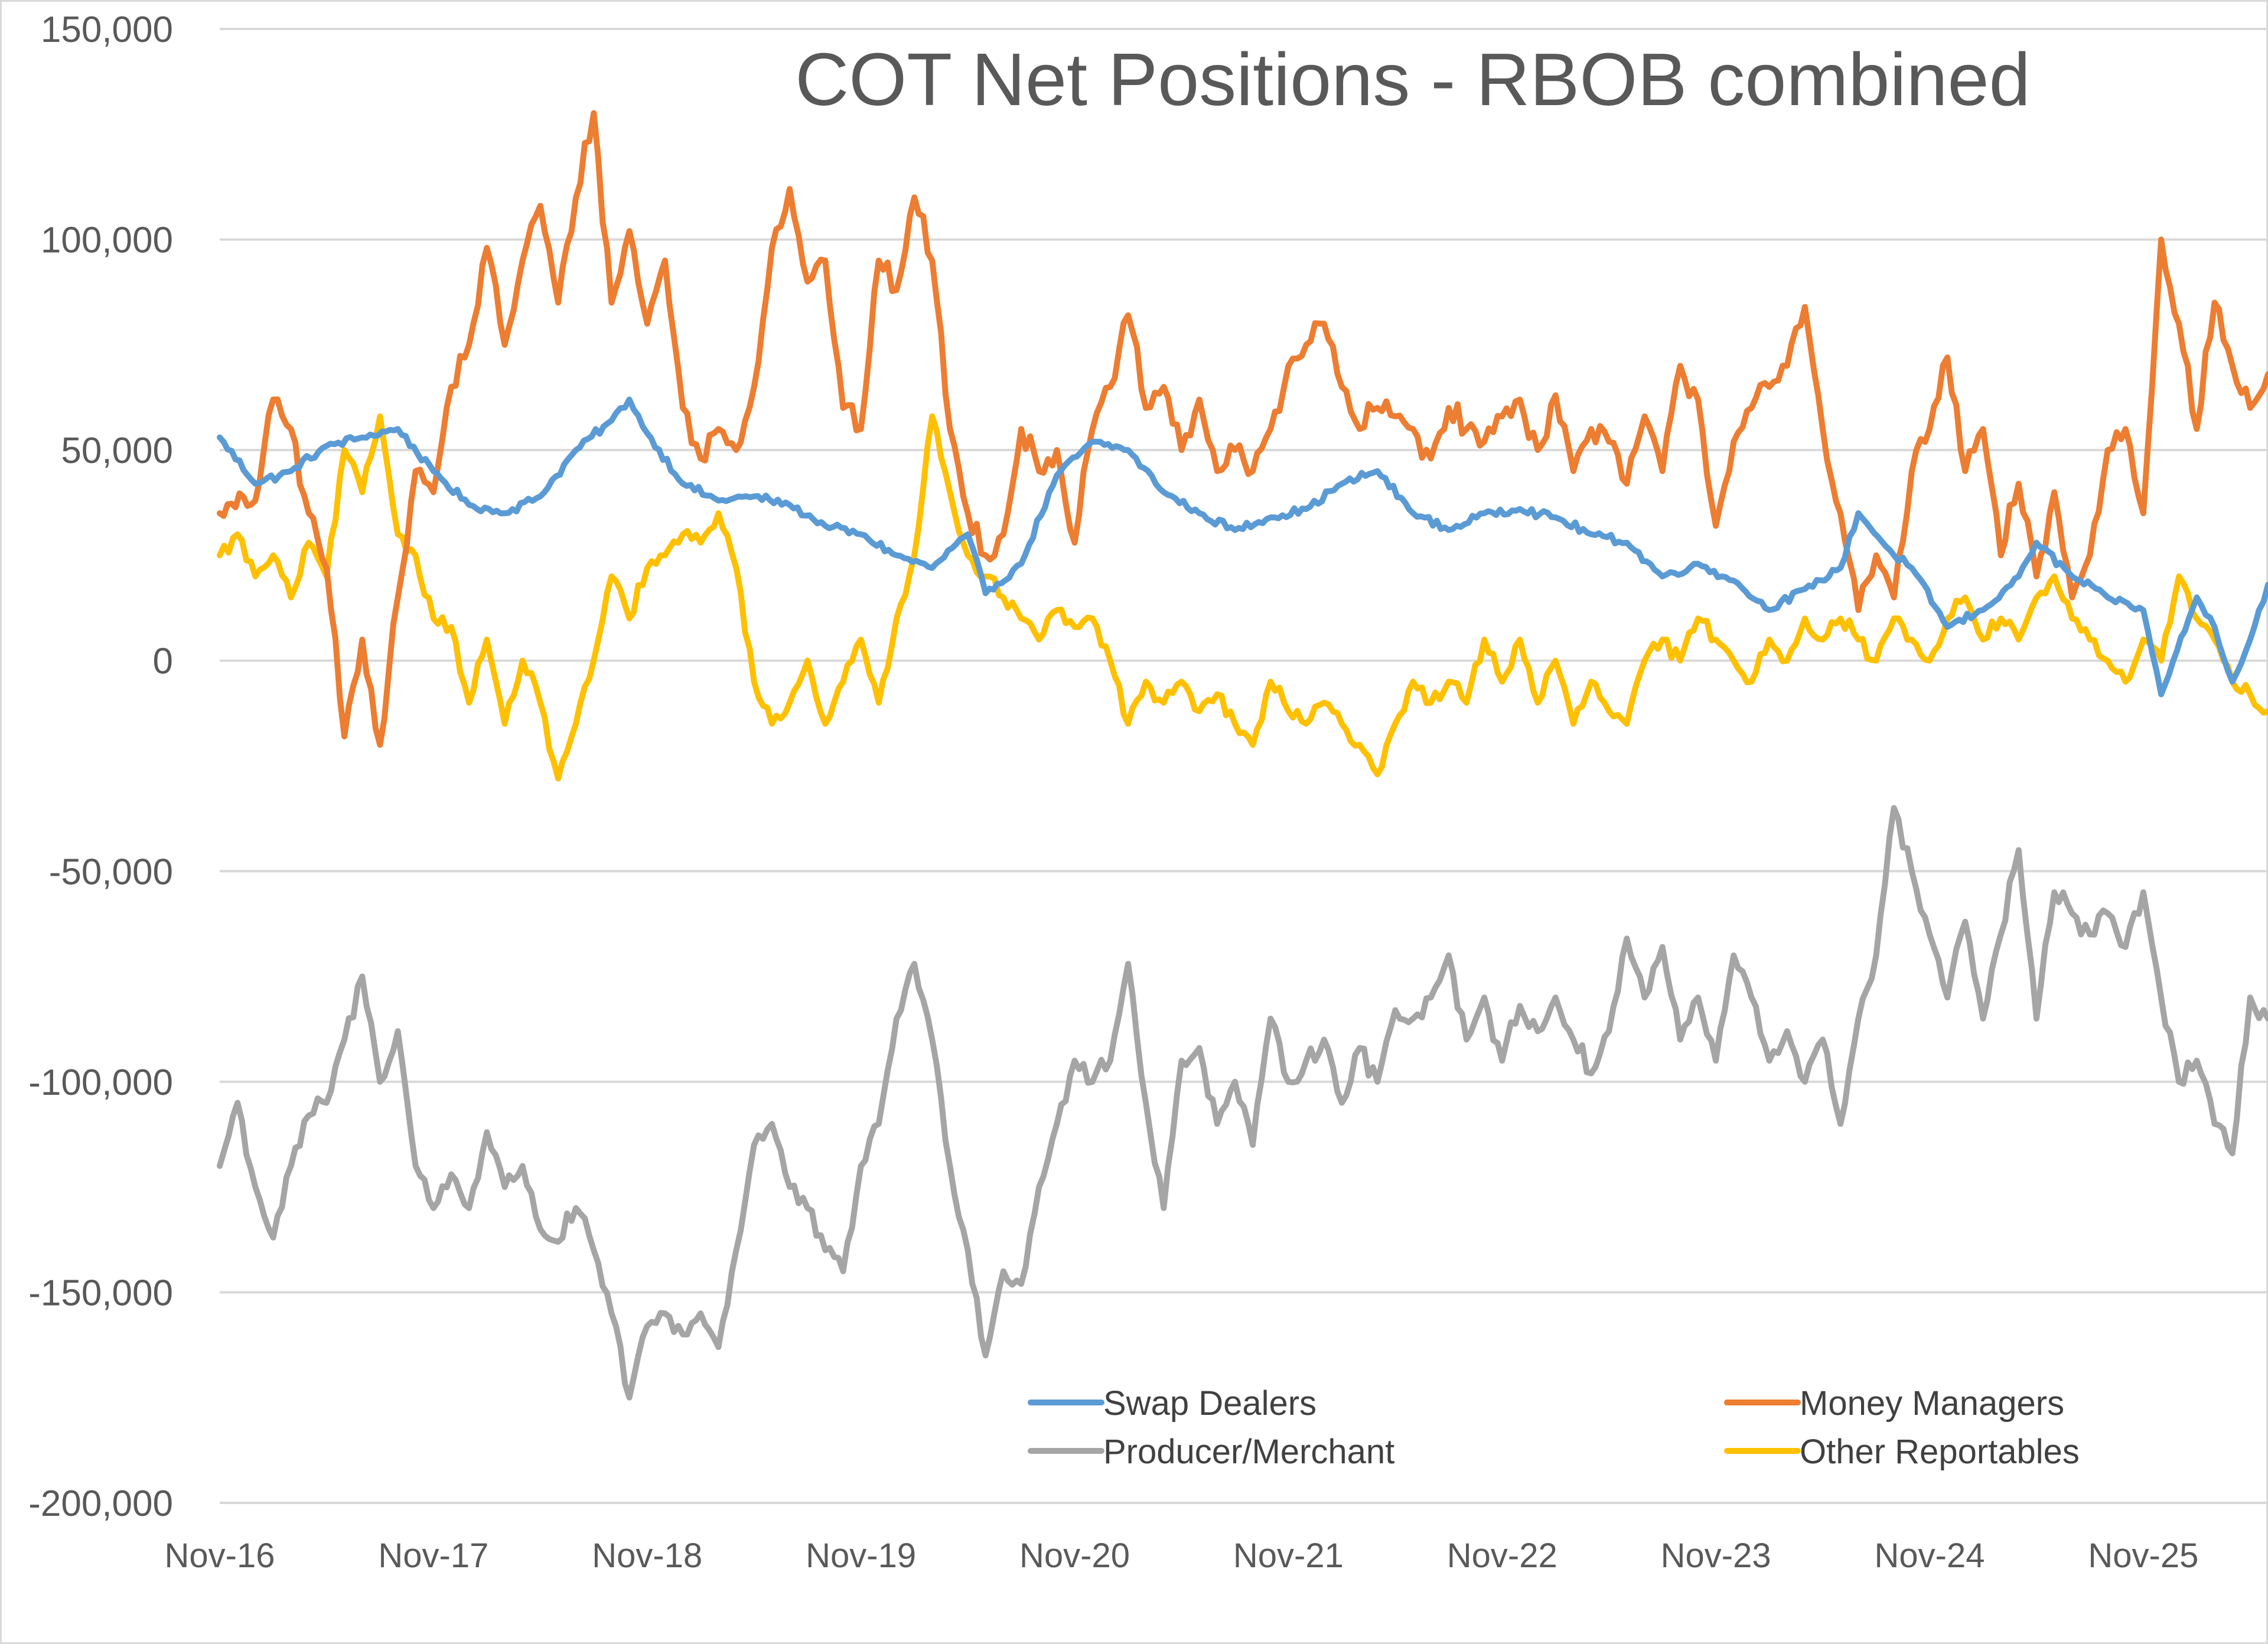 The image size is (2268, 1644). I want to click on x-tick-label: Nov-17, so click(433, 1556).